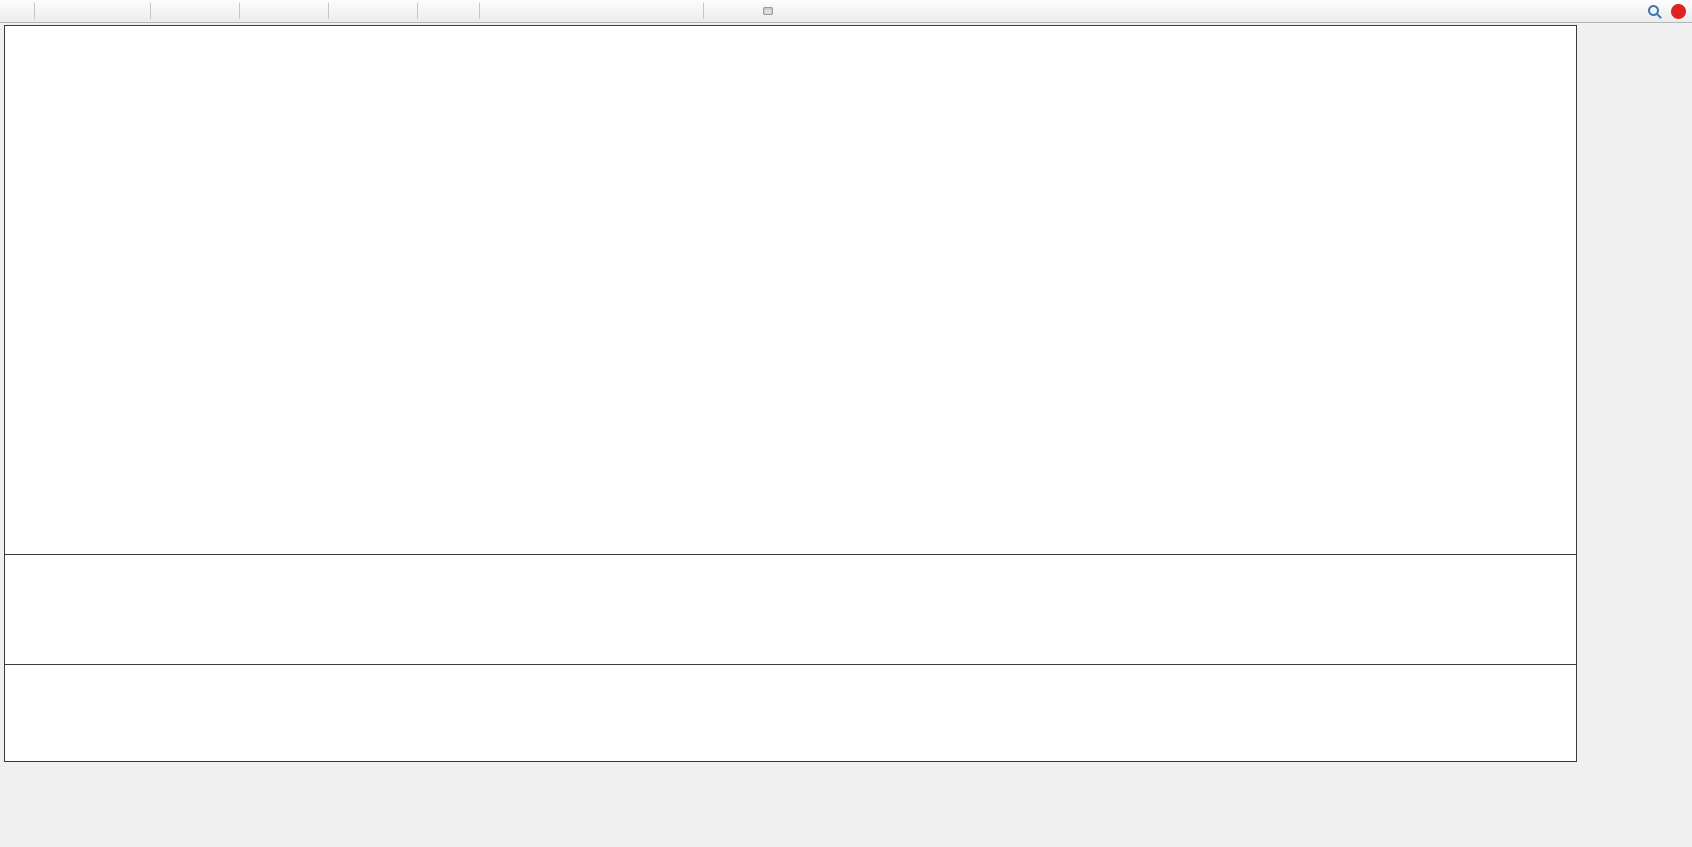  What do you see at coordinates (735, 11) in the screenshot?
I see `tf-m15` at bounding box center [735, 11].